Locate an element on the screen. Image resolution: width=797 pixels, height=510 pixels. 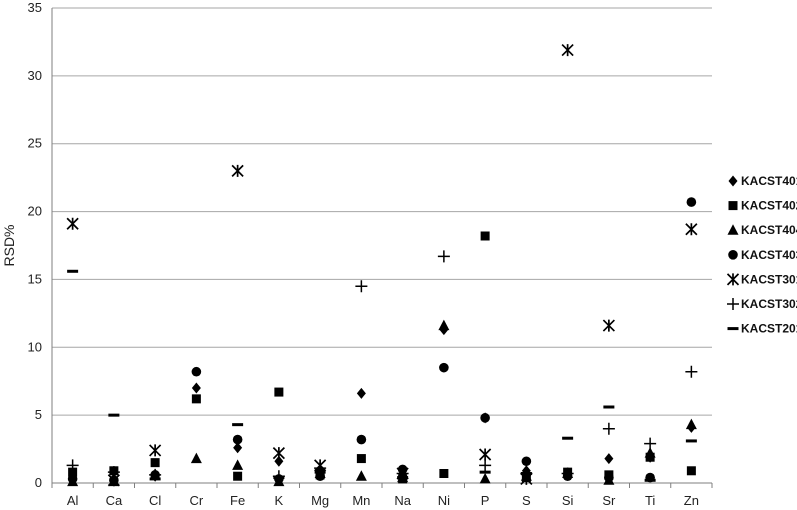
legend-label: KACST301 is located at coordinates (769, 279).